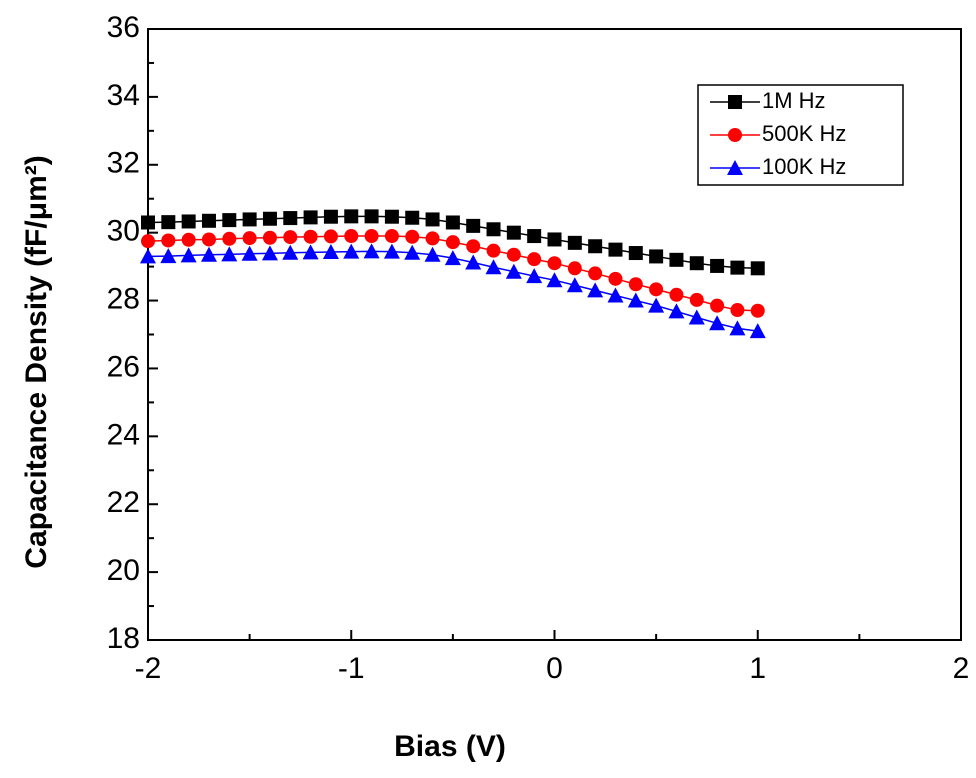 The image size is (976, 778). What do you see at coordinates (123, 298) in the screenshot?
I see `y-tick-label: 28` at bounding box center [123, 298].